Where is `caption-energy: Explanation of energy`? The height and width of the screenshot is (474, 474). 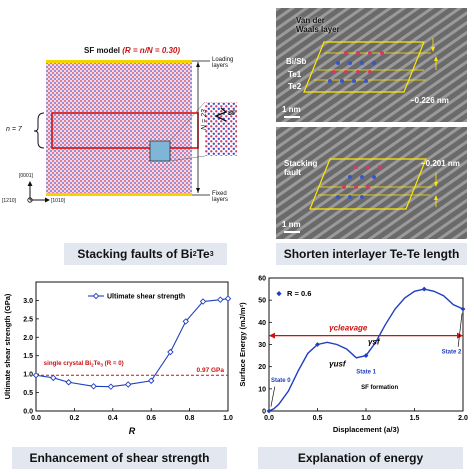
caption-energy: Explanation of energy is located at coordinates (360, 458).